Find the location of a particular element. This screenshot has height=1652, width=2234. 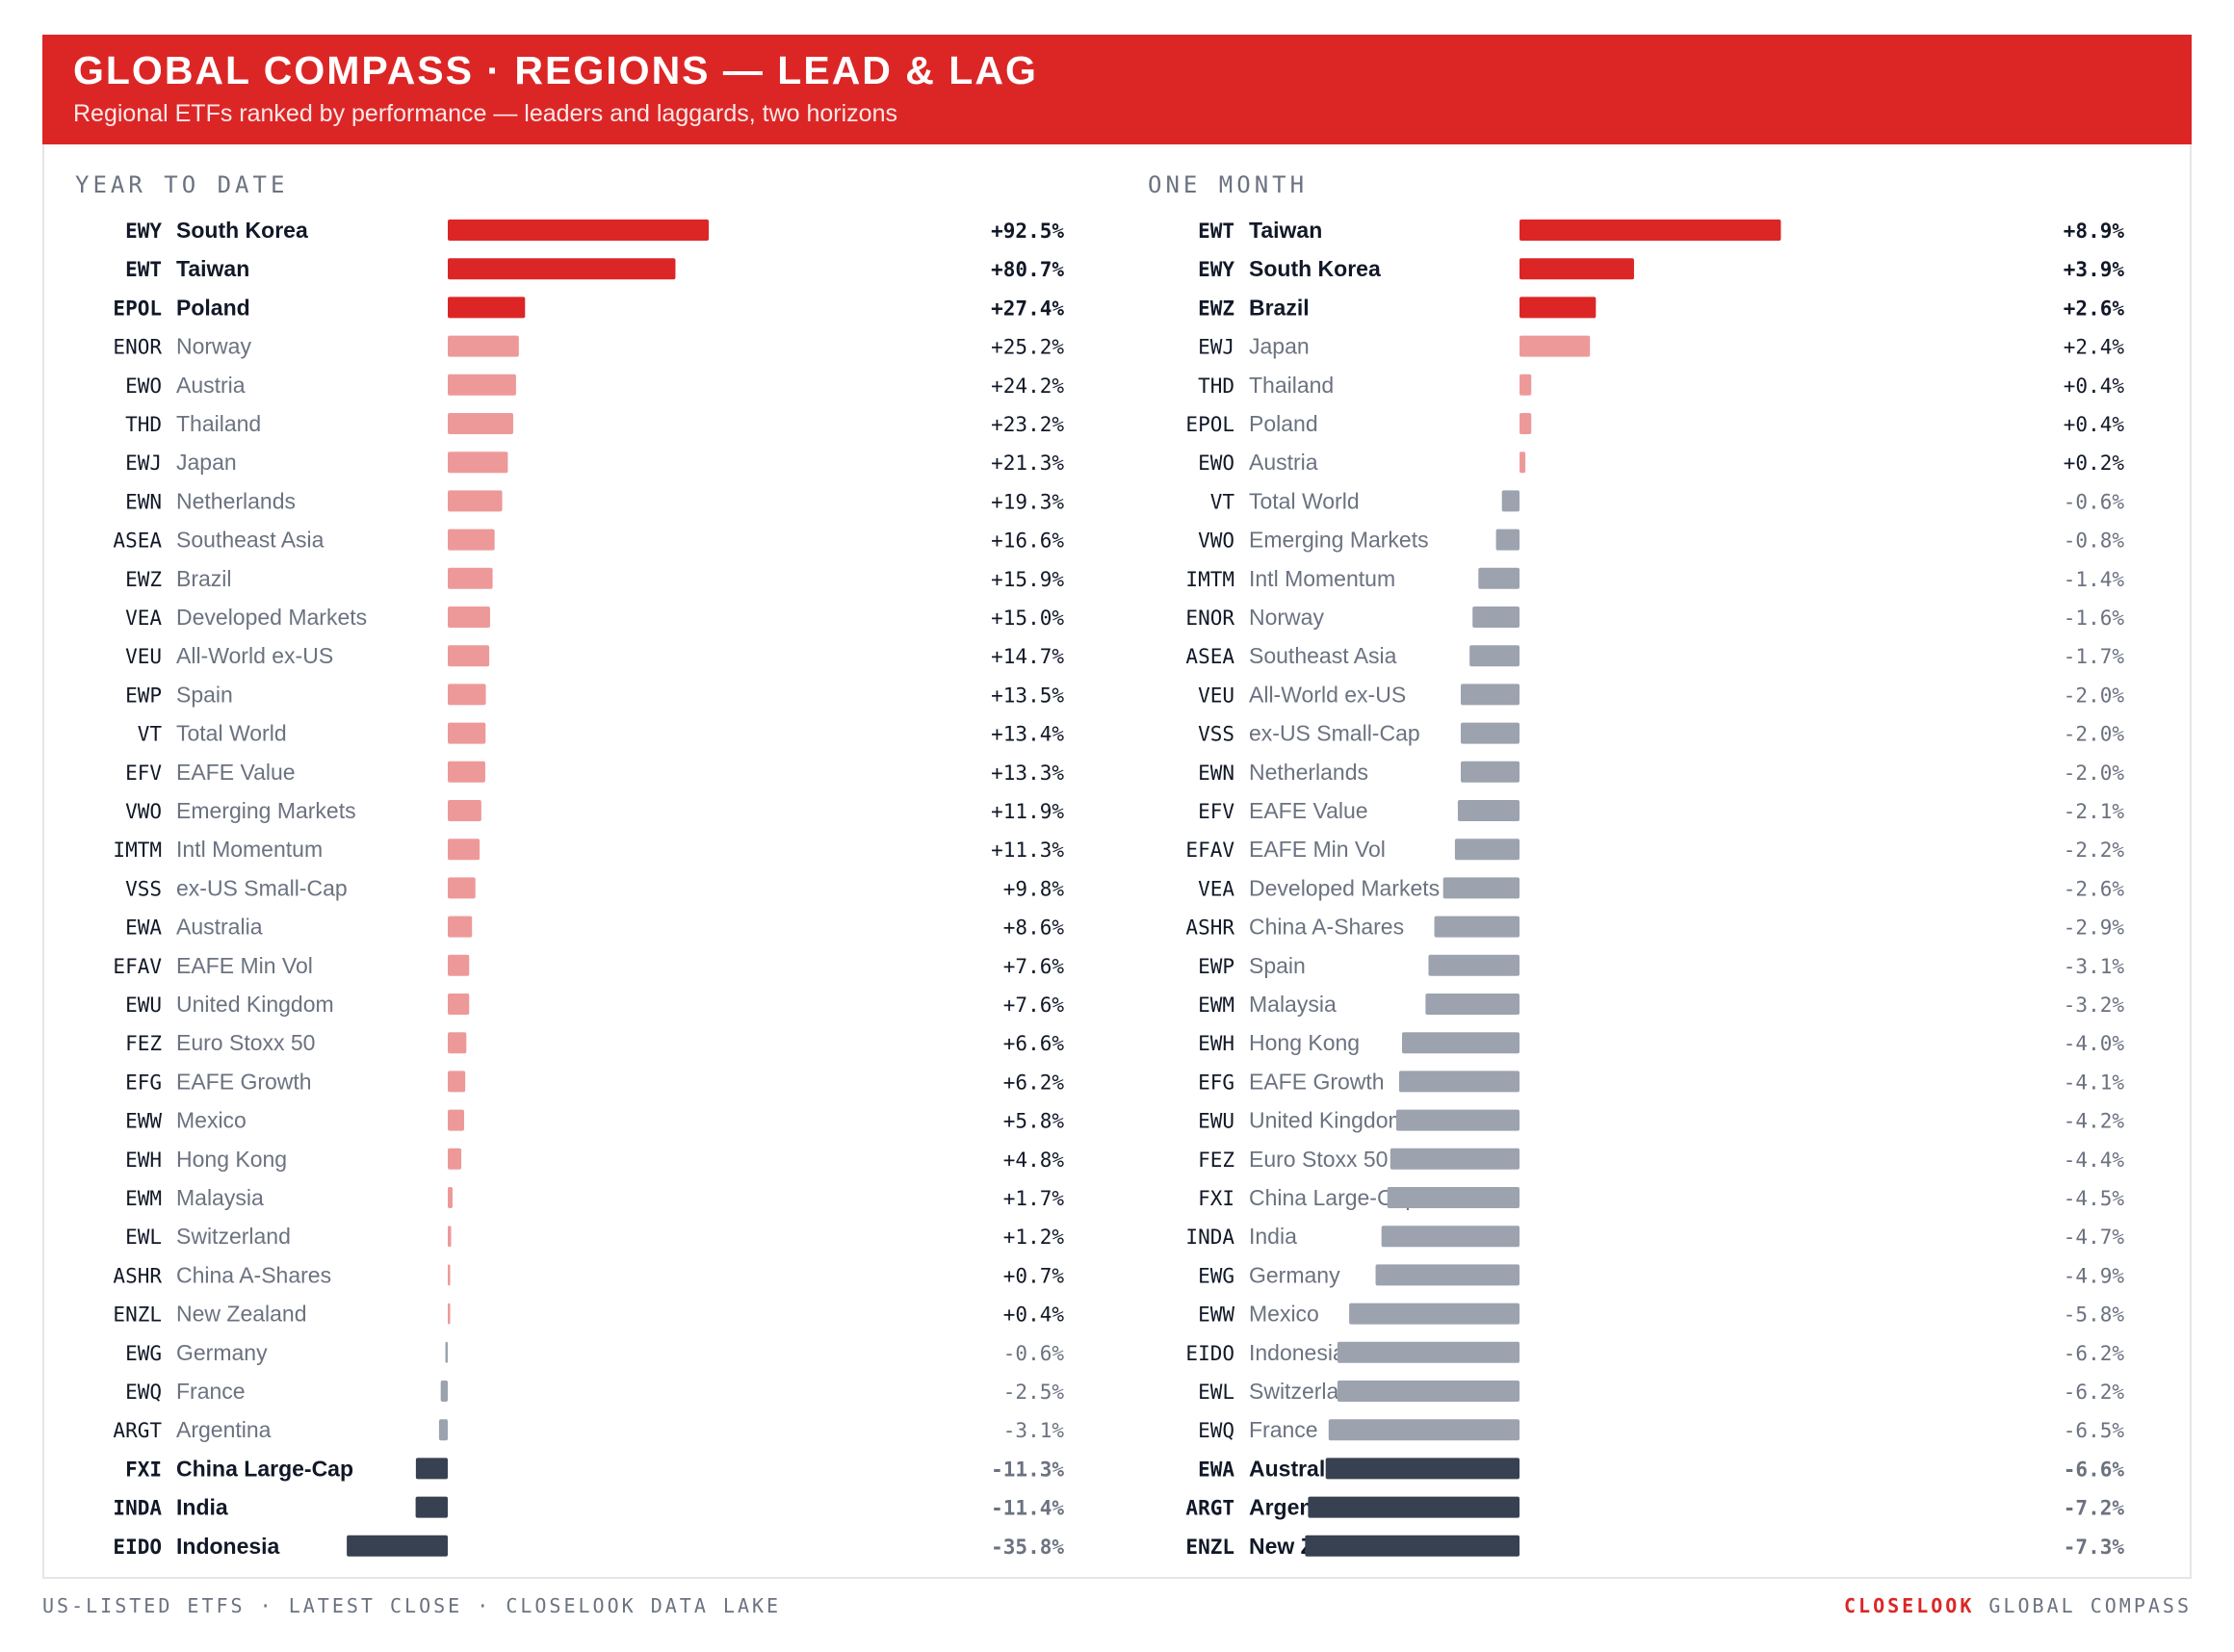

row-name: Mexico is located at coordinates (1284, 1314).